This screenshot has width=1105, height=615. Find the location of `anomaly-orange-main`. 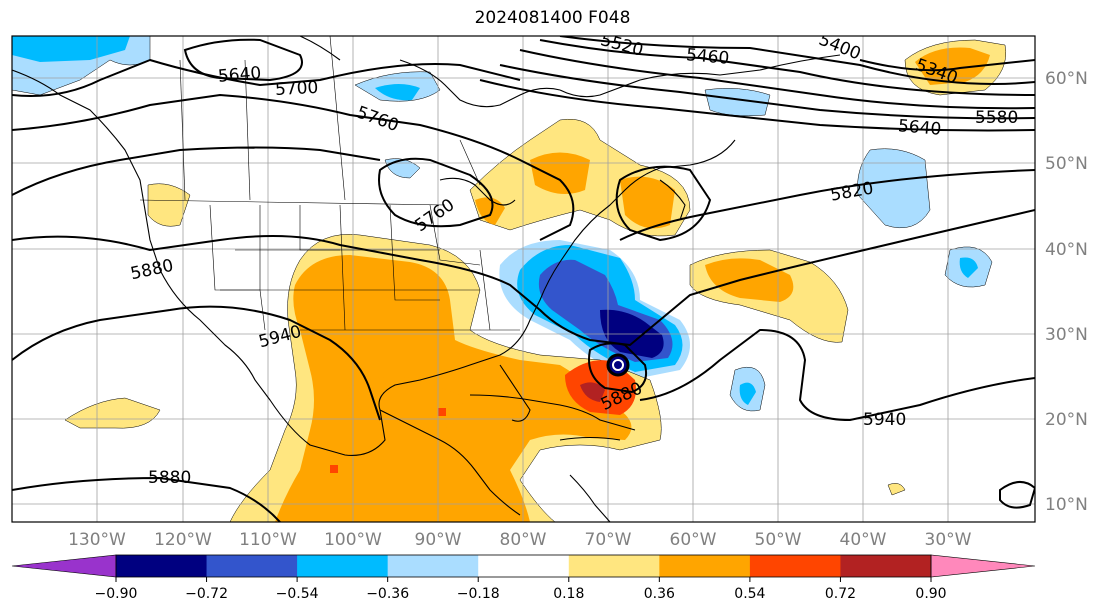

anomaly-orange-main is located at coordinates (453, 388).